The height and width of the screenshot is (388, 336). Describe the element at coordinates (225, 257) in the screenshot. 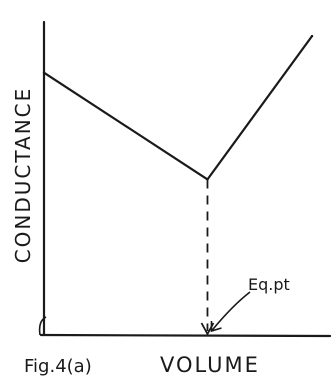

I see `marks-group` at that location.